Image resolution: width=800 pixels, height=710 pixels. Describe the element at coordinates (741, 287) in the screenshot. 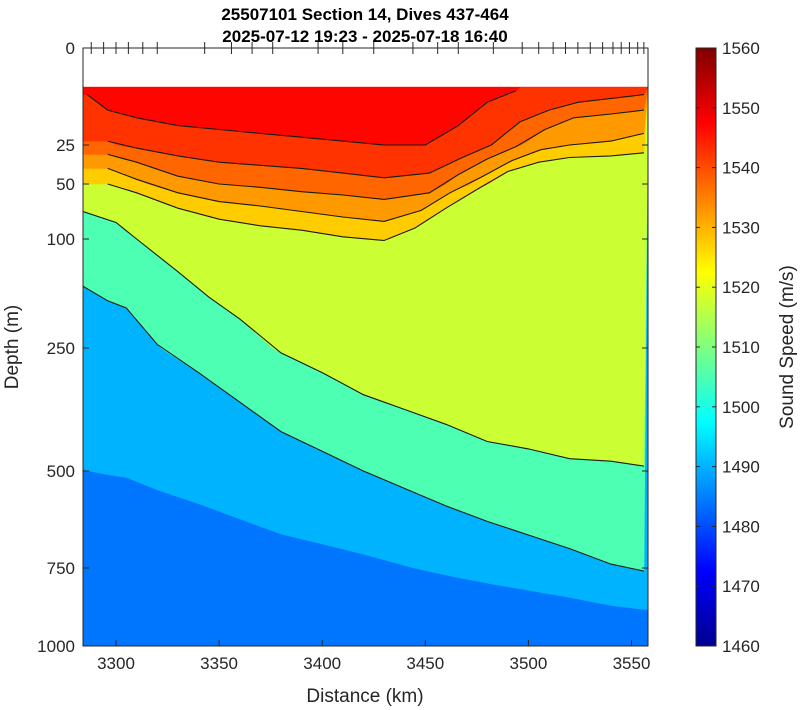

I see `colorbar-tick-label: 1520` at that location.